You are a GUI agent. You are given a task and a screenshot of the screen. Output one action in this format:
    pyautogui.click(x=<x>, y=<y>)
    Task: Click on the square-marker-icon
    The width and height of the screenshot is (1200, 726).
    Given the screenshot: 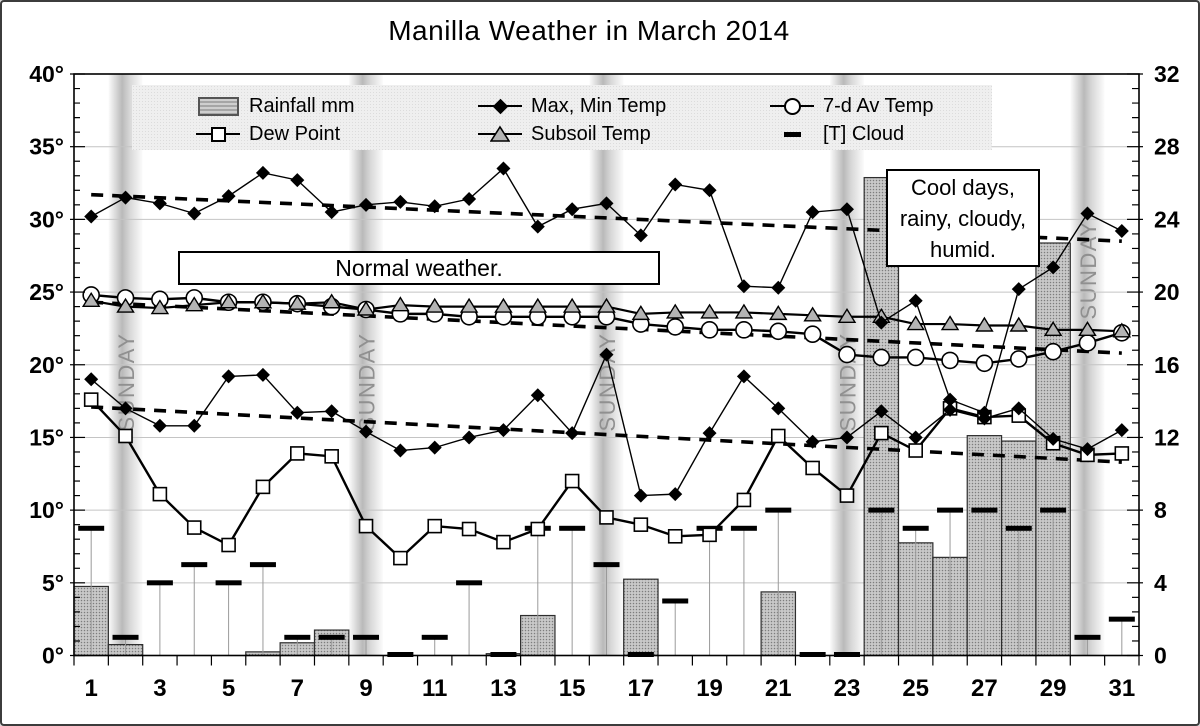 What is the action you would take?
    pyautogui.click(x=218, y=134)
    